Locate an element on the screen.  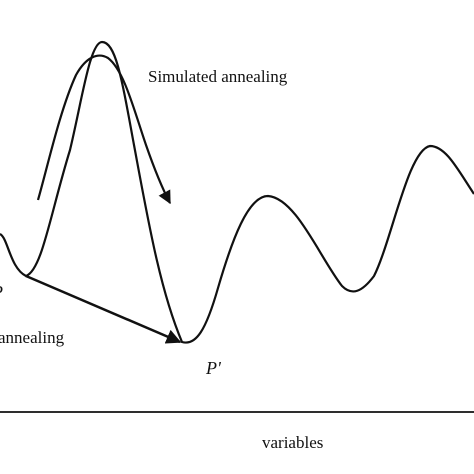
simulated-annealing-path is located at coordinates (103, 129).